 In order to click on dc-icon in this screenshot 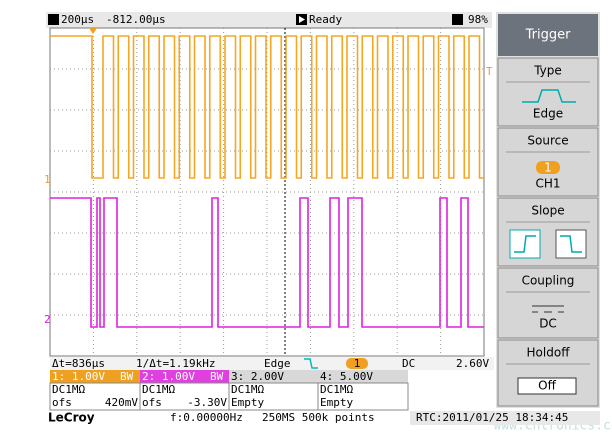, I will do `click(548, 309)`.